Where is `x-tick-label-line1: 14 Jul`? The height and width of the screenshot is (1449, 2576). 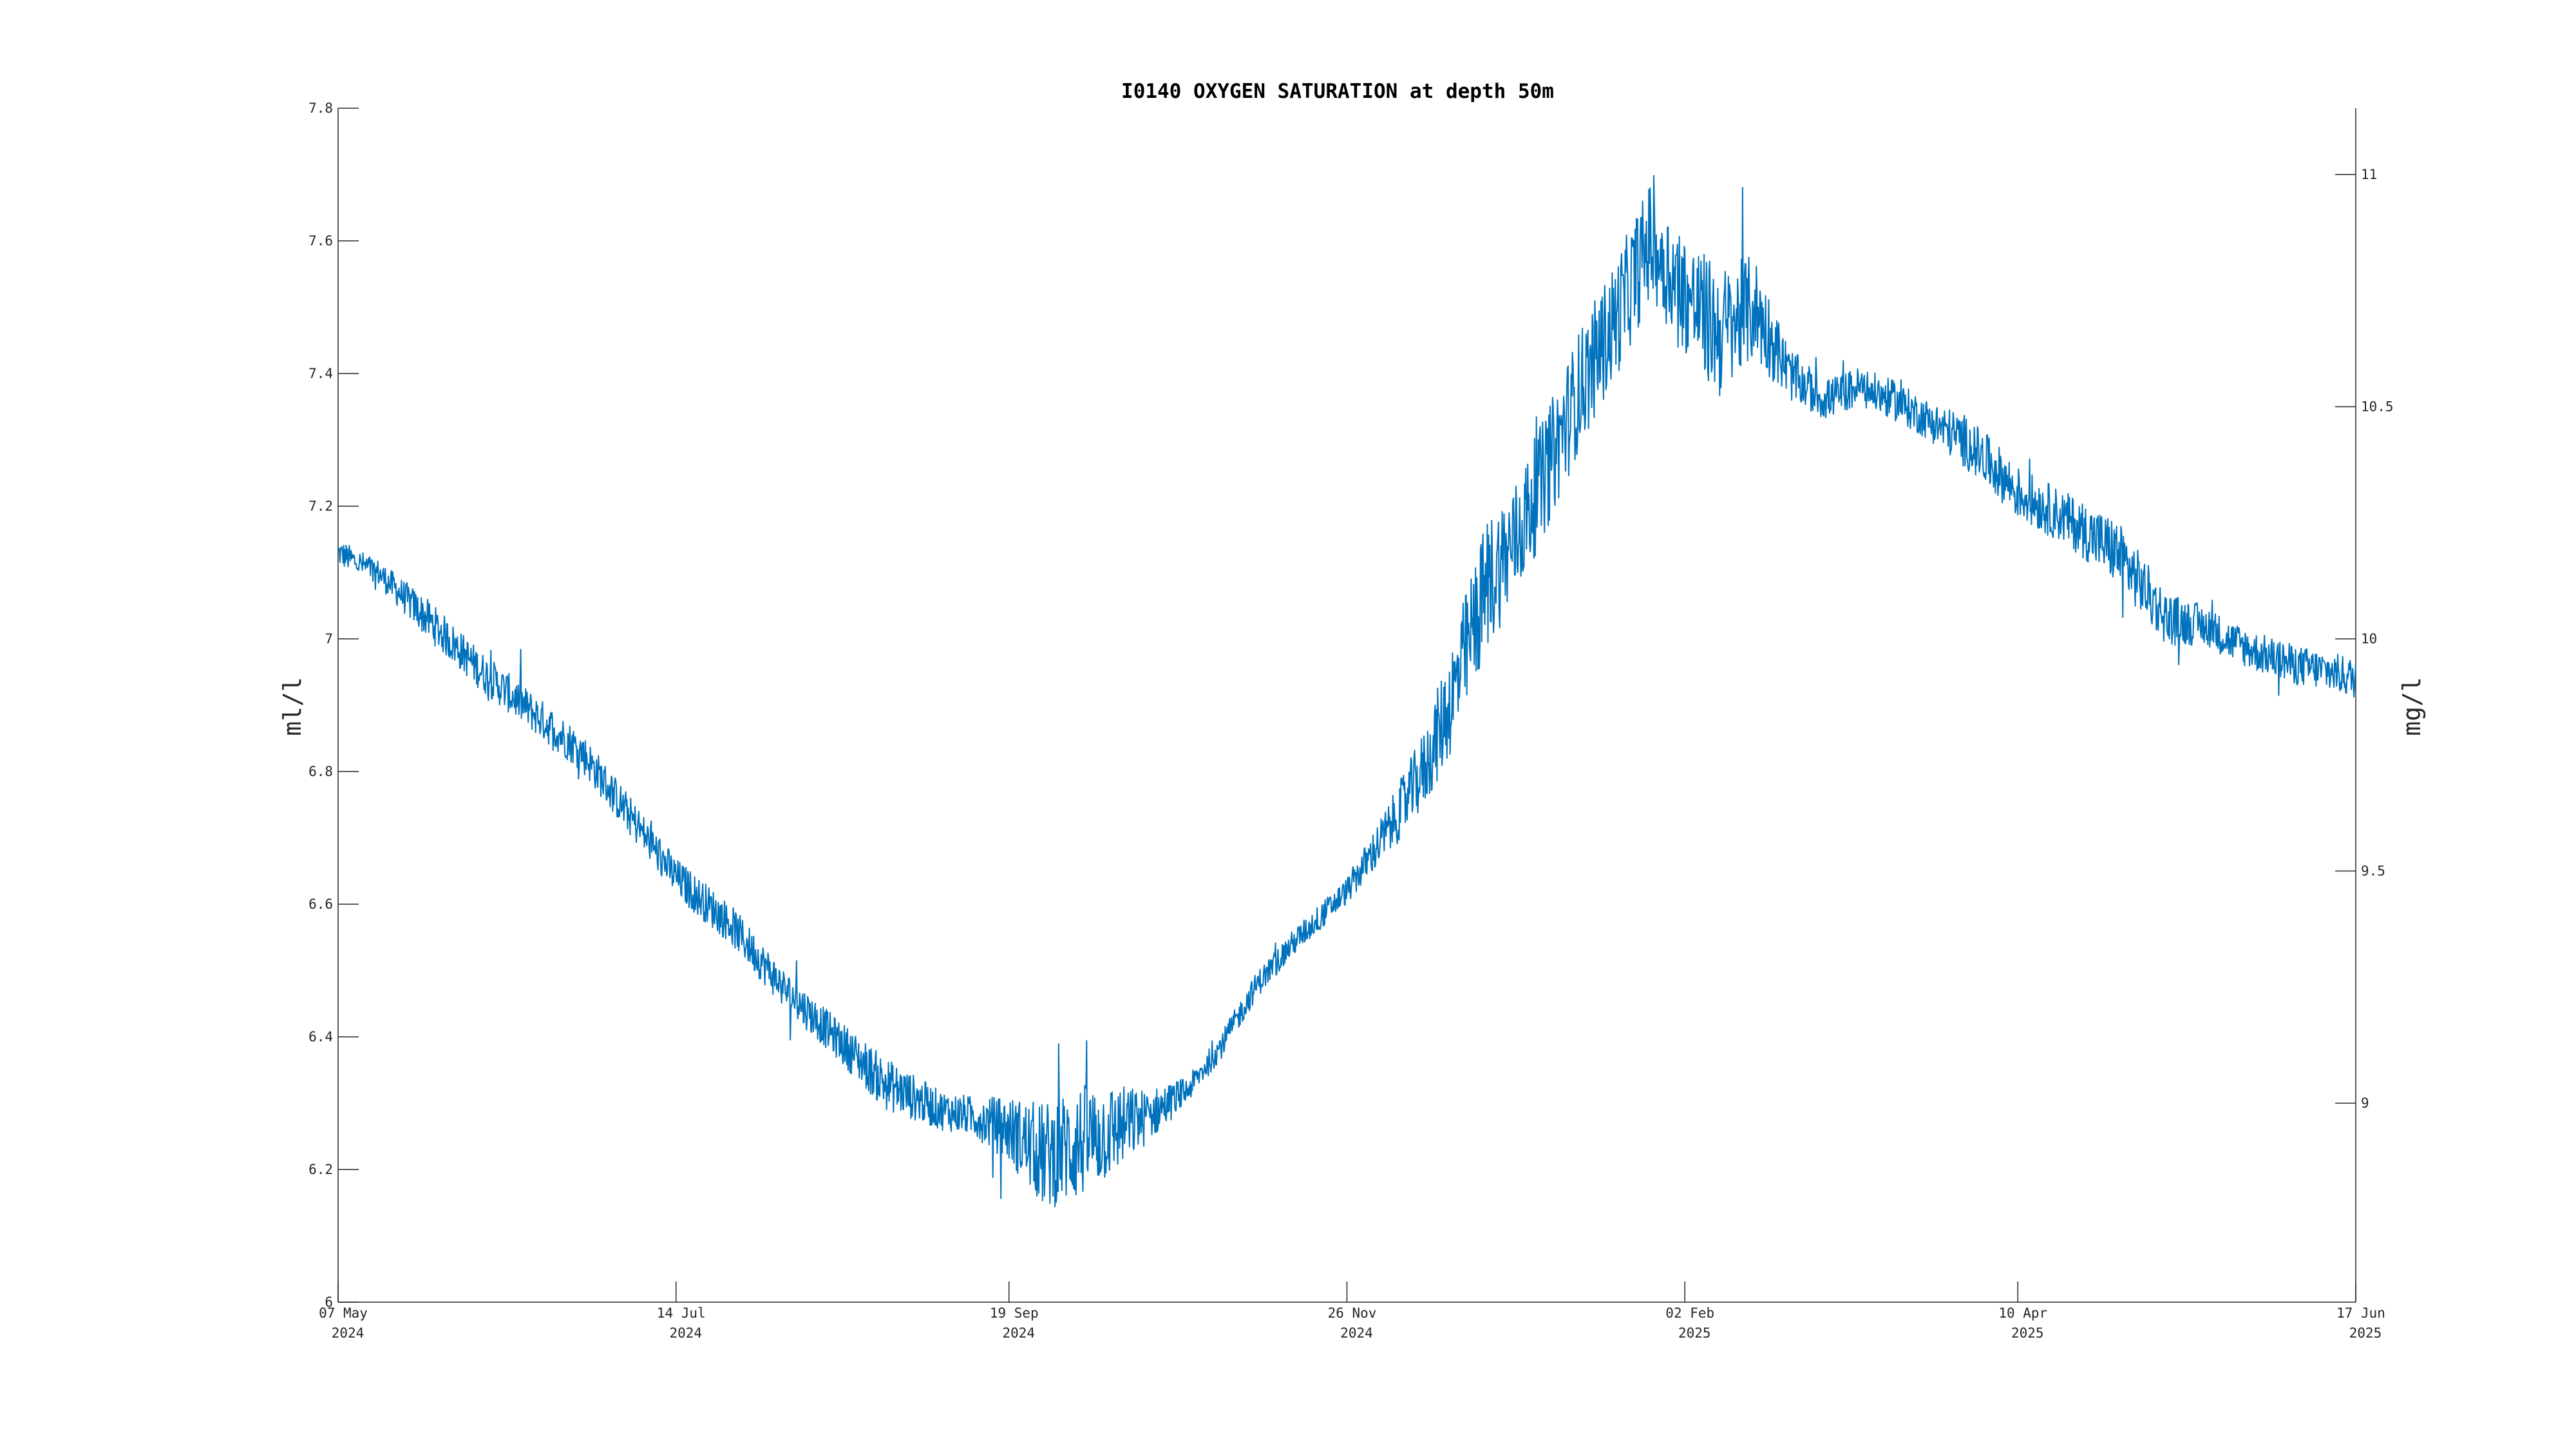 x-tick-label-line1: 14 Jul is located at coordinates (682, 1313).